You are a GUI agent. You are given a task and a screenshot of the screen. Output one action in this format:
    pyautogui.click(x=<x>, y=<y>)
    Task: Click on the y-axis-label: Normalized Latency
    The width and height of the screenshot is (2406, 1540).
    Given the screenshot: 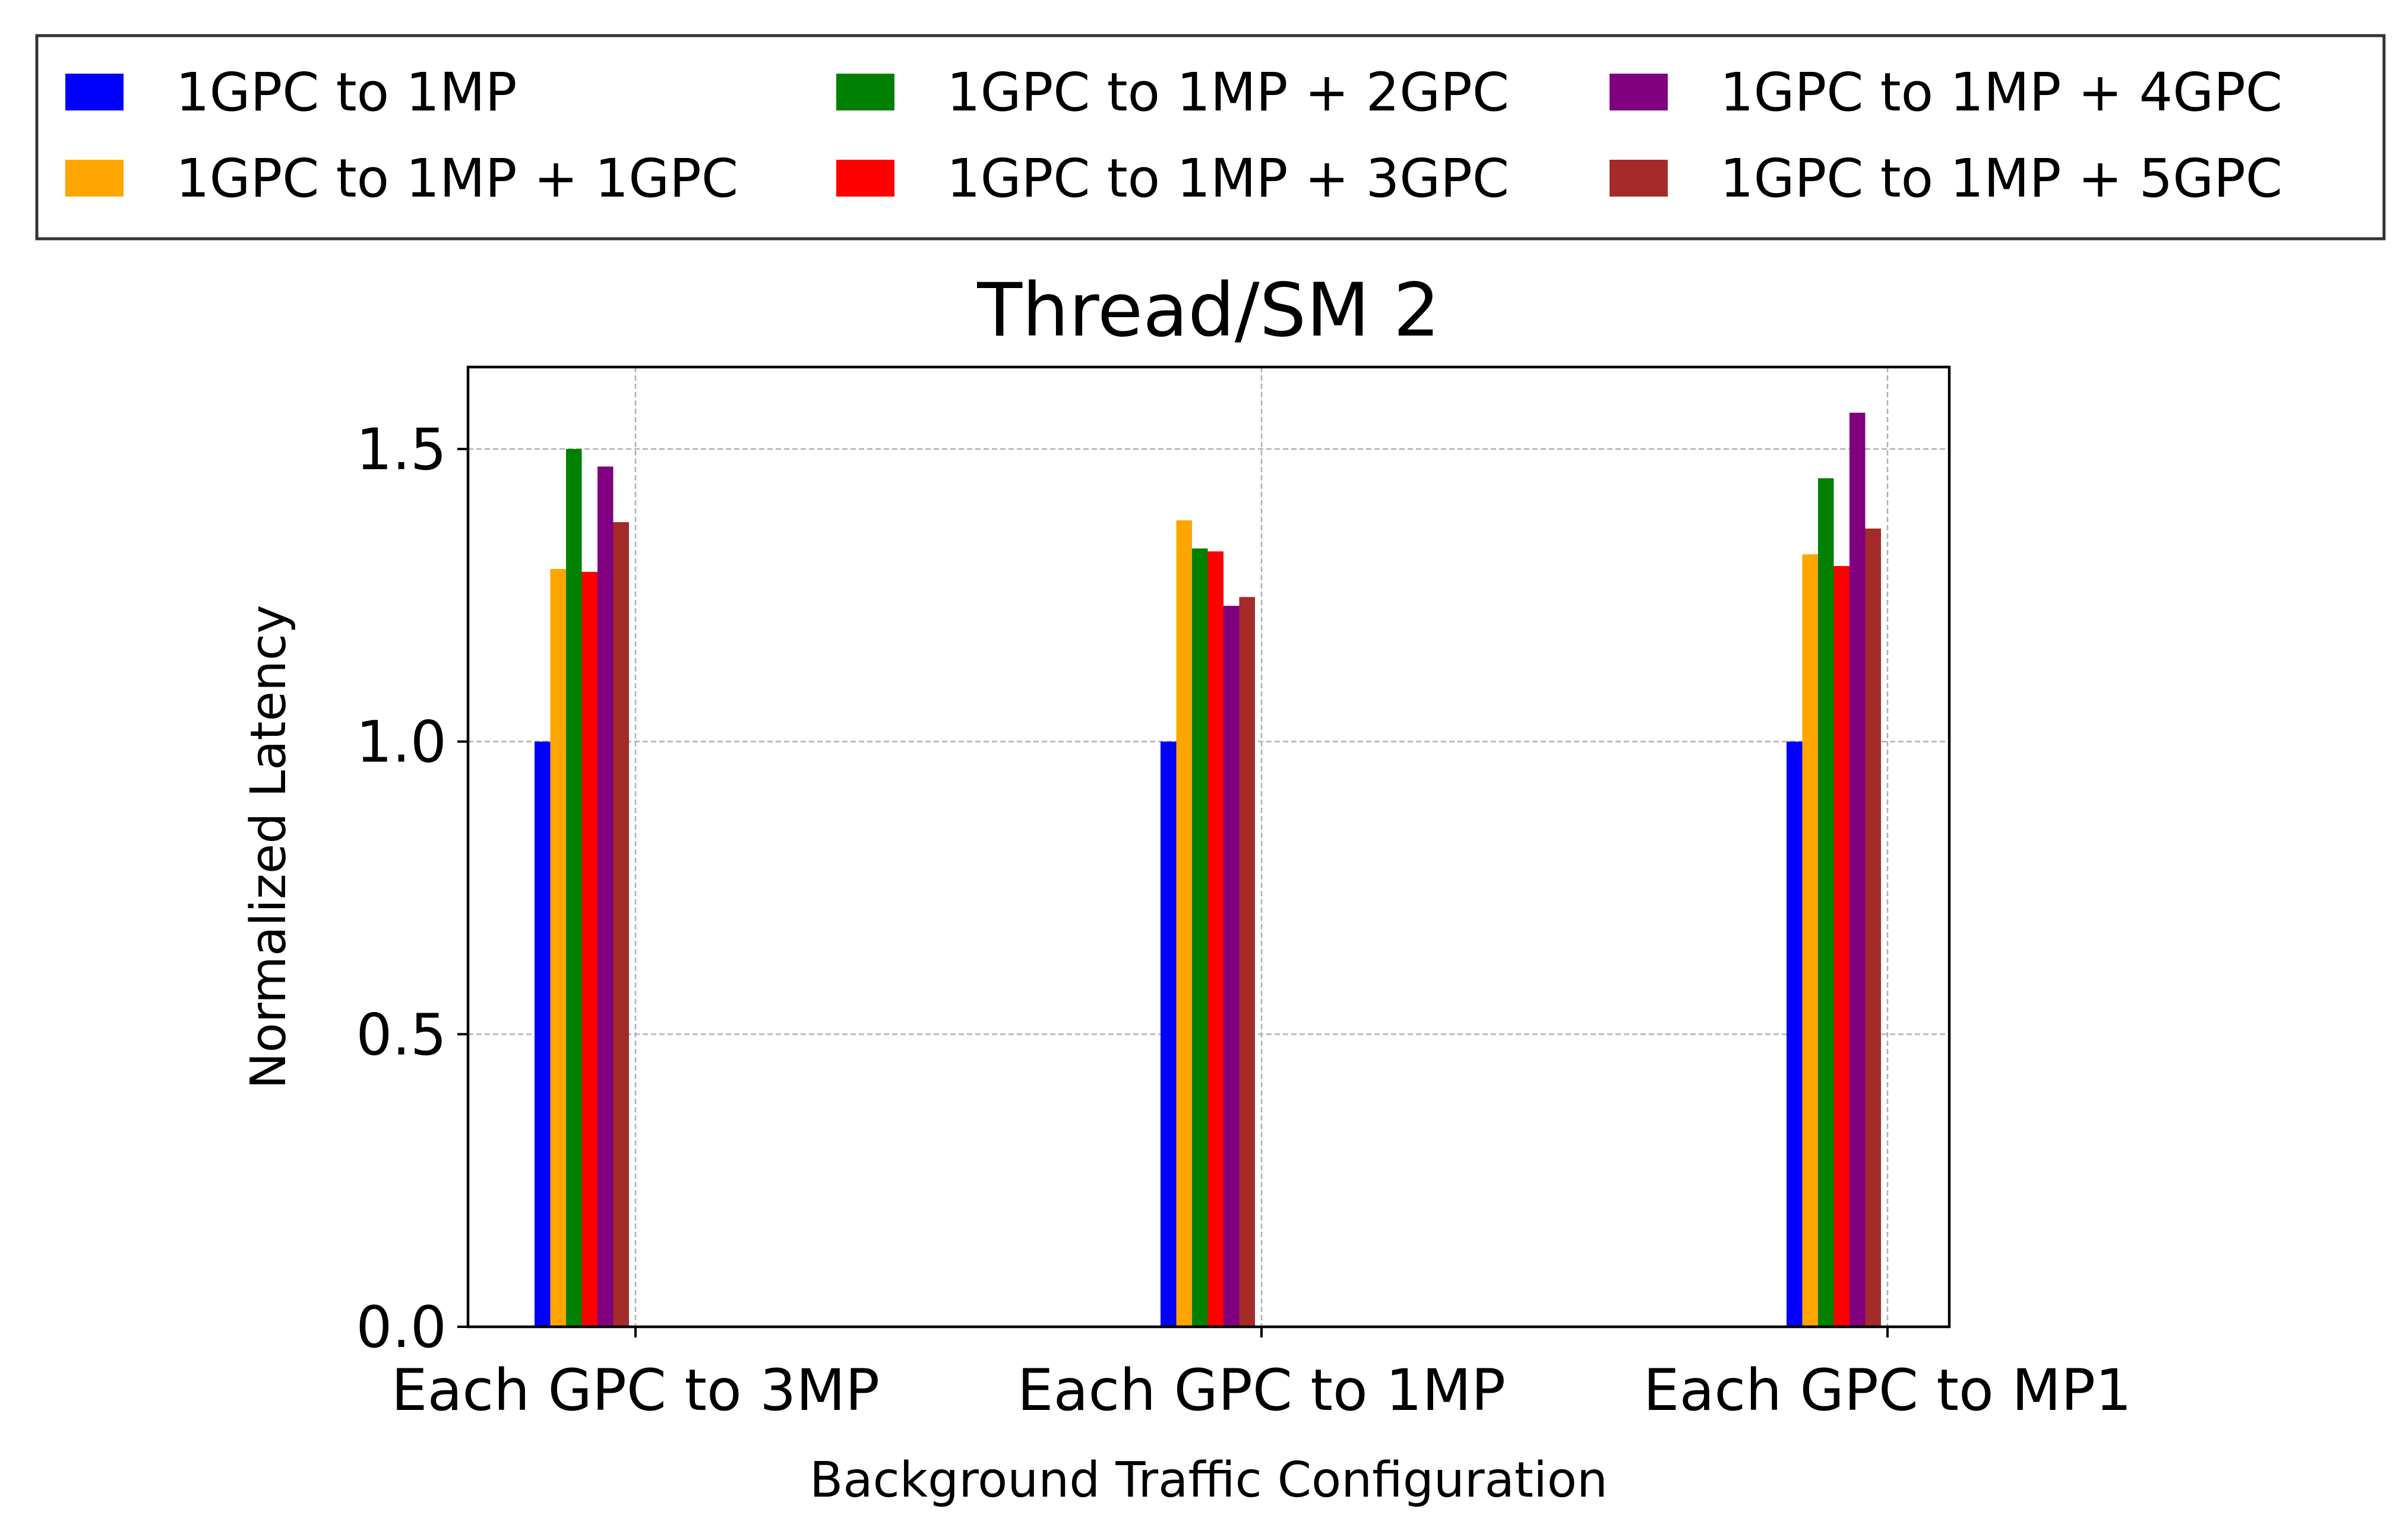 What is the action you would take?
    pyautogui.click(x=269, y=847)
    